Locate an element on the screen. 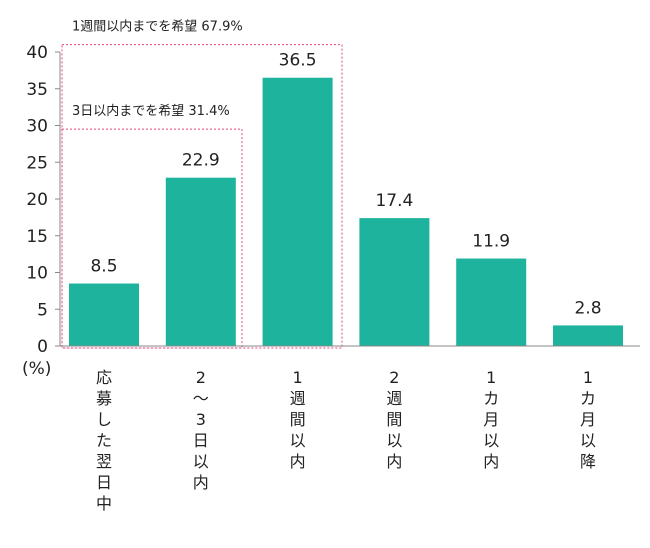 The width and height of the screenshot is (650, 548). y-tick-label: 20 is located at coordinates (37, 200).